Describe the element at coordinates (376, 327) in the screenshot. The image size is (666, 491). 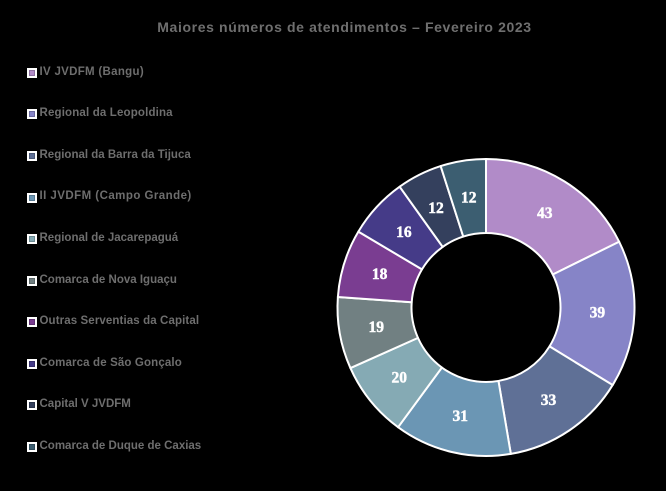
I see `svg-text: 19` at that location.